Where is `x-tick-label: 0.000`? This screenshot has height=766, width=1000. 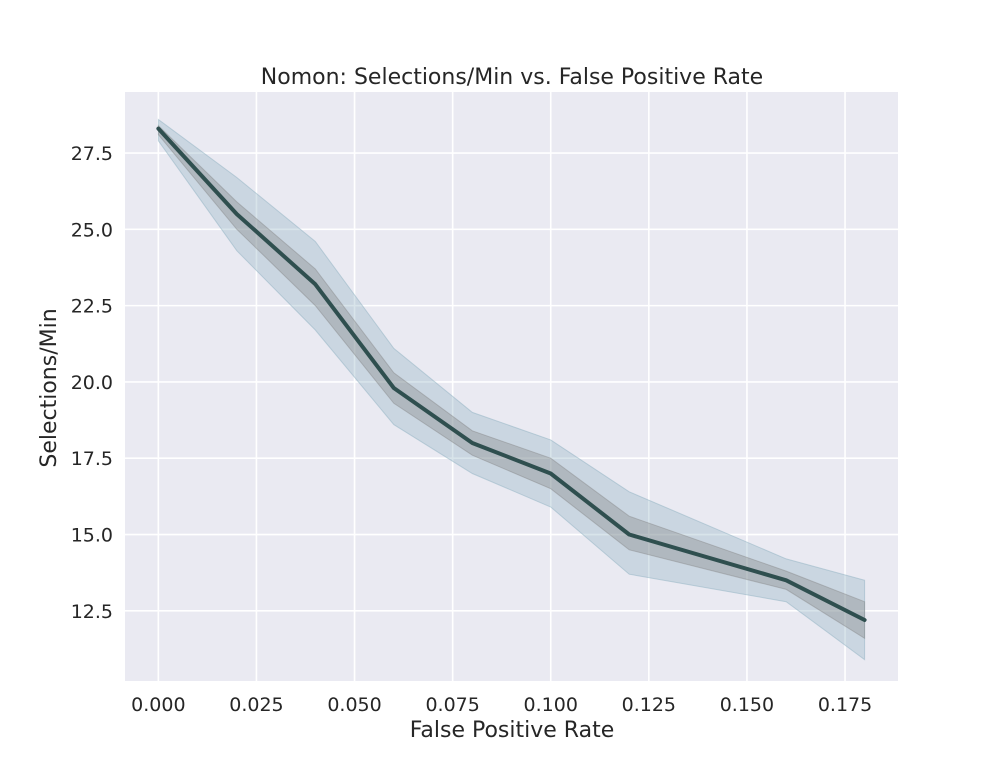
x-tick-label: 0.000 is located at coordinates (158, 705).